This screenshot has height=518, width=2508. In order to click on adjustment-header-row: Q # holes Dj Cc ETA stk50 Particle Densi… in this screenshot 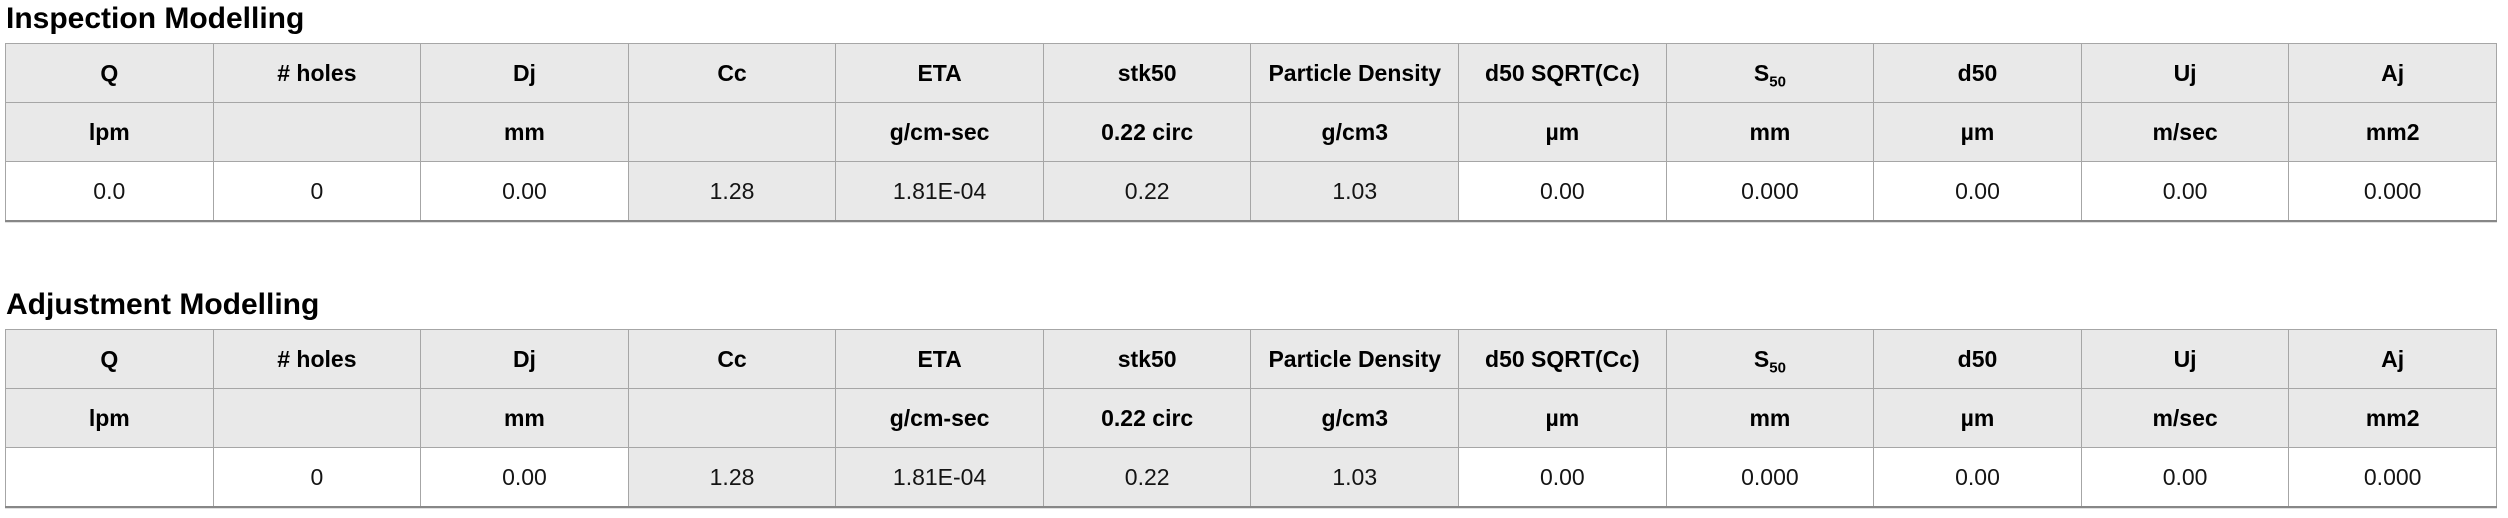, I will do `click(1251, 359)`.